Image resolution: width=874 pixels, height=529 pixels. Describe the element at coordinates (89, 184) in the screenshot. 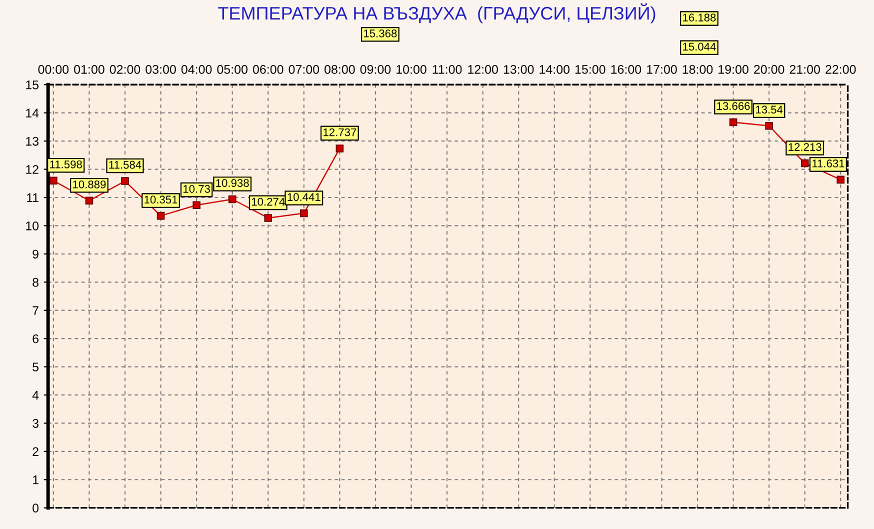

I see `data-label: 10.889` at that location.